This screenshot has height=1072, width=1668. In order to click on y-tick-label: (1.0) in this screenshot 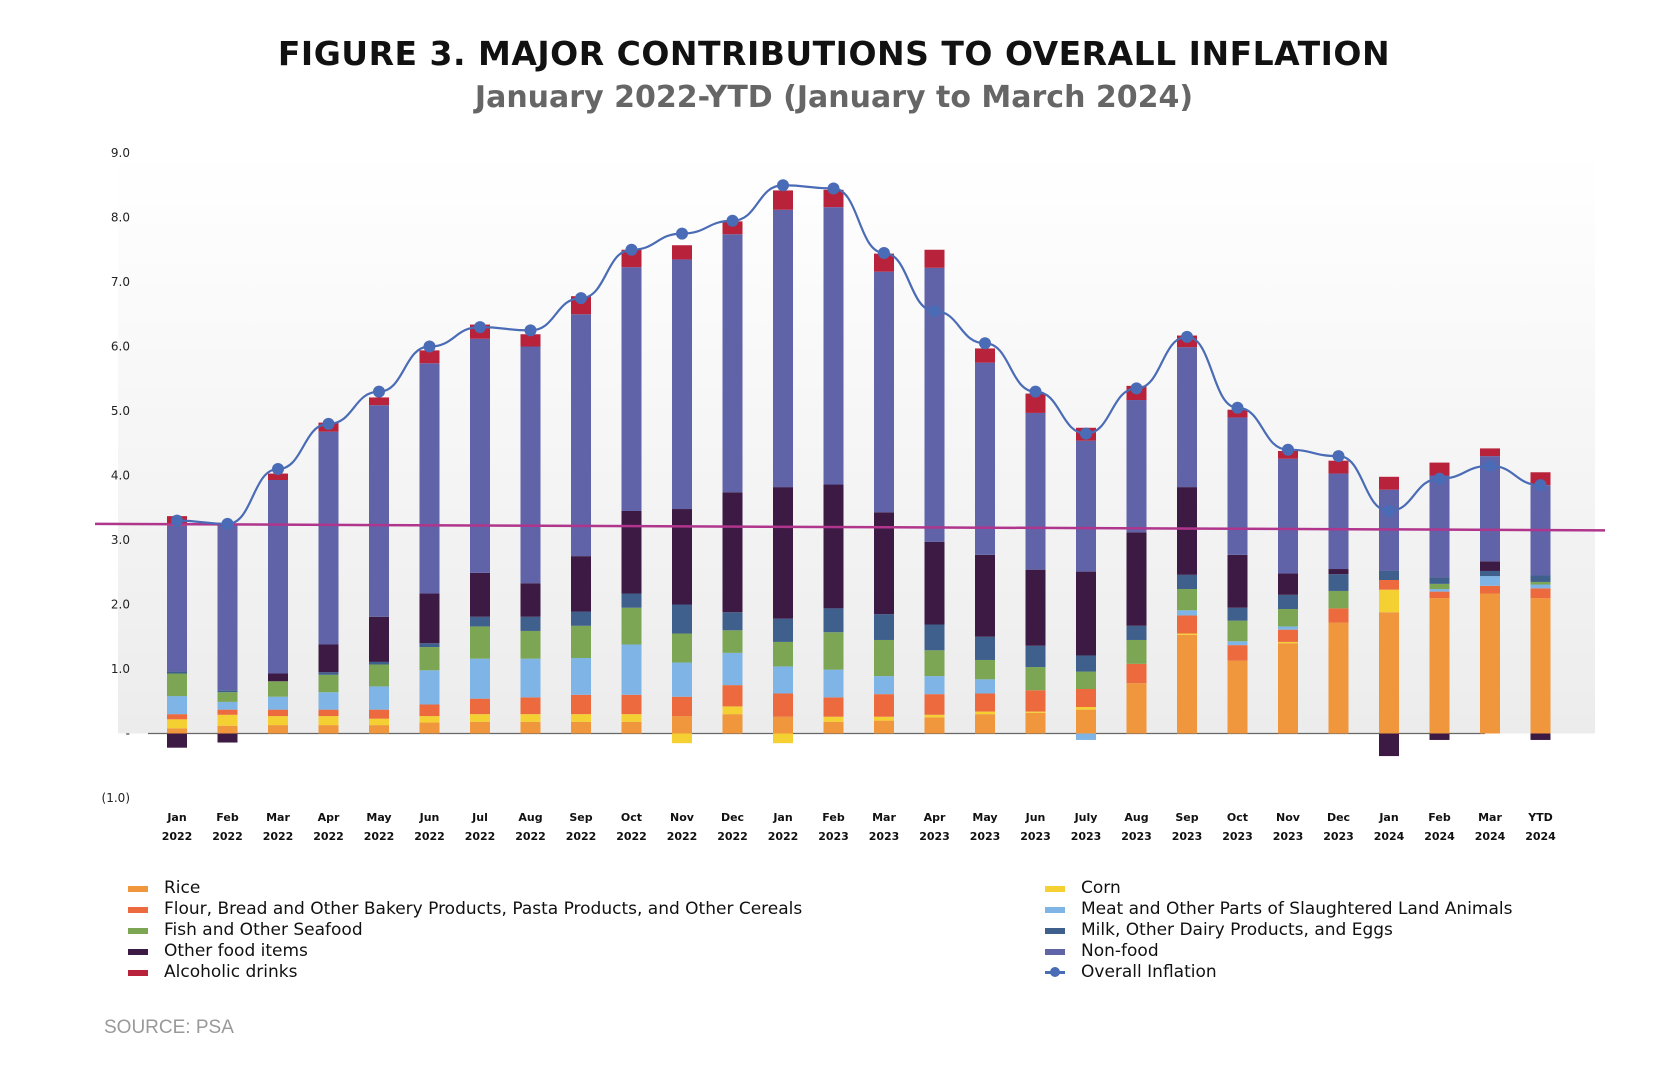, I will do `click(116, 798)`.